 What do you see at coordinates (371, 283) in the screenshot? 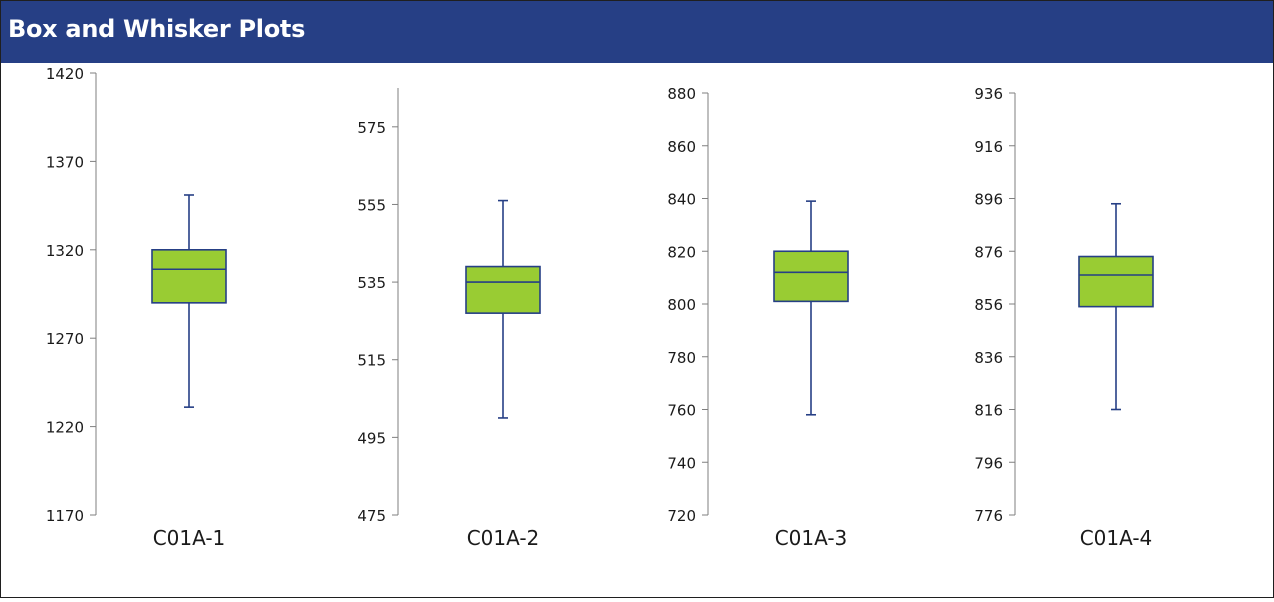
I see `y-tick-label-2: 535` at bounding box center [371, 283].